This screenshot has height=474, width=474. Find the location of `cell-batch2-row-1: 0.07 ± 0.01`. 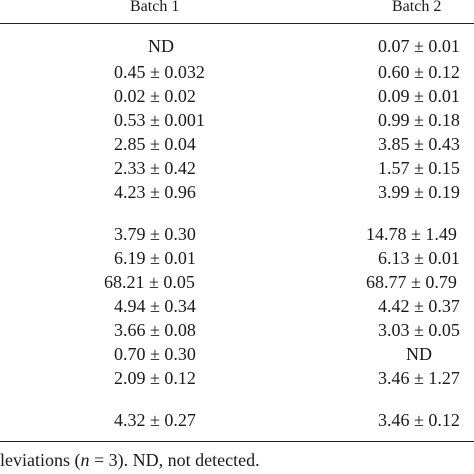

cell-batch2-row-1: 0.07 ± 0.01 is located at coordinates (419, 46).